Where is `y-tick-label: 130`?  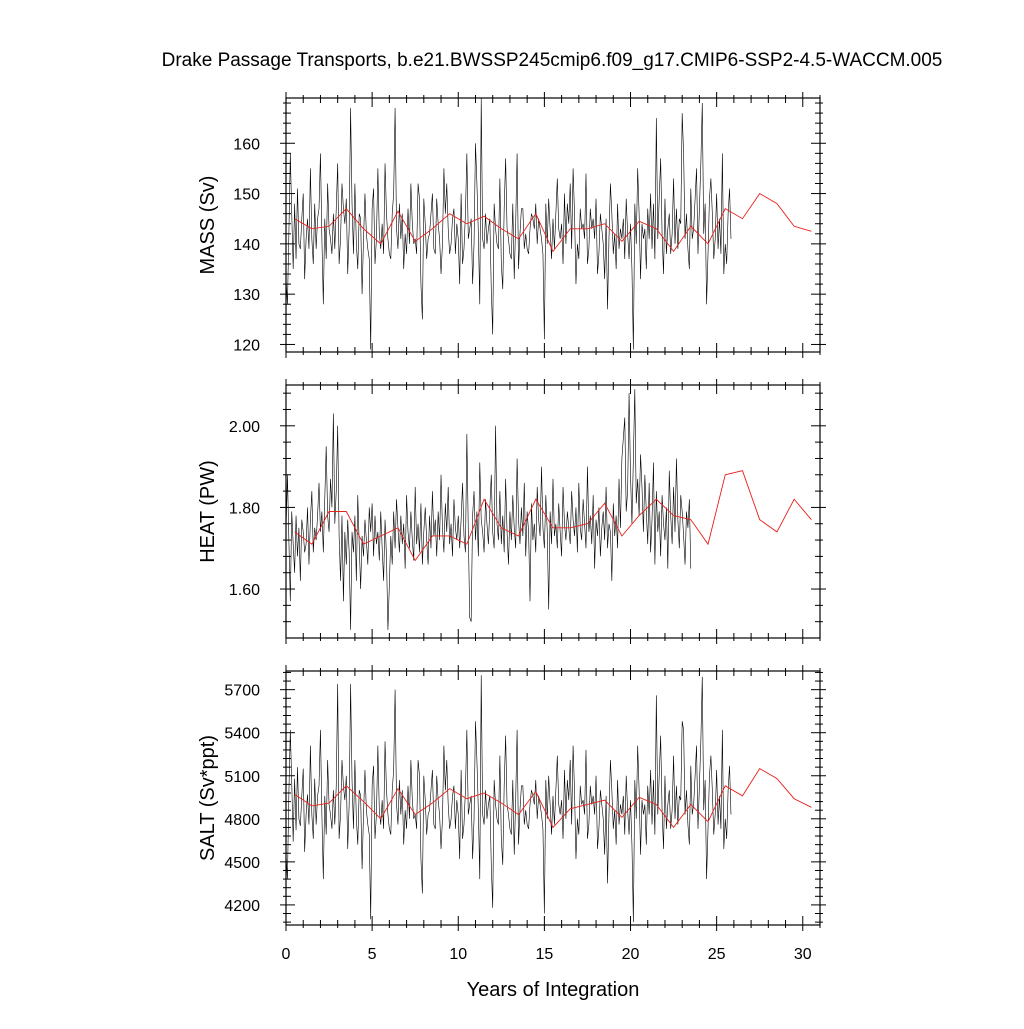
y-tick-label: 130 is located at coordinates (246, 295).